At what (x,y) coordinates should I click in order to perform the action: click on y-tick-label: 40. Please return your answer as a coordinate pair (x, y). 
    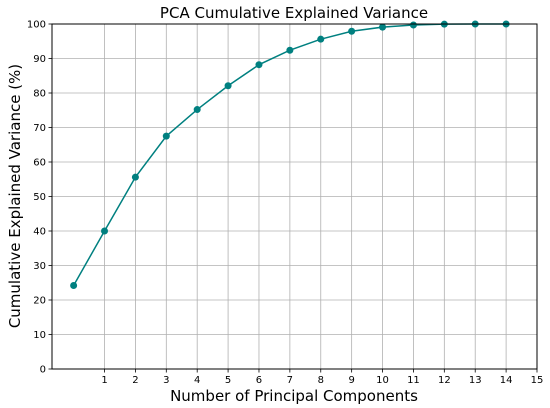
    Looking at the image, I should click on (39, 232).